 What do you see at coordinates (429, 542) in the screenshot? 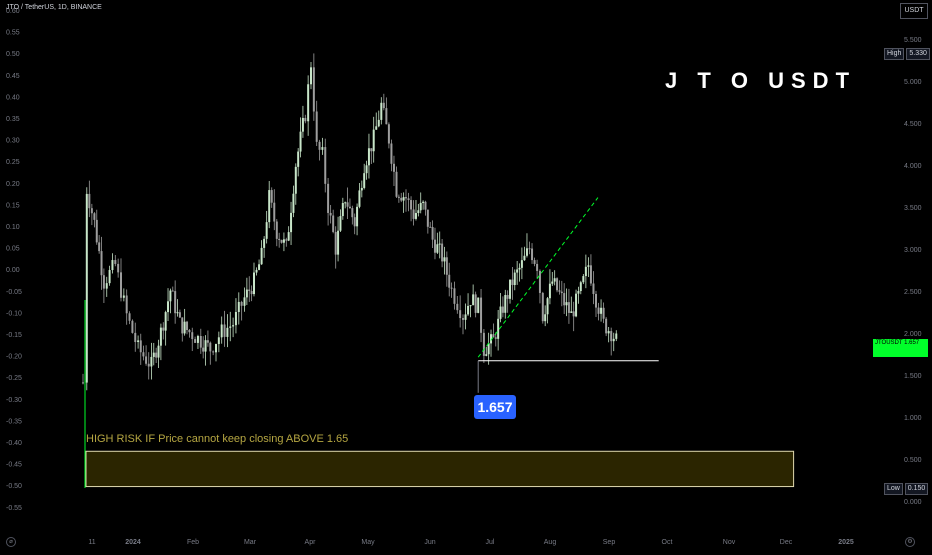
I see `x-axis-tick: Jun` at bounding box center [429, 542].